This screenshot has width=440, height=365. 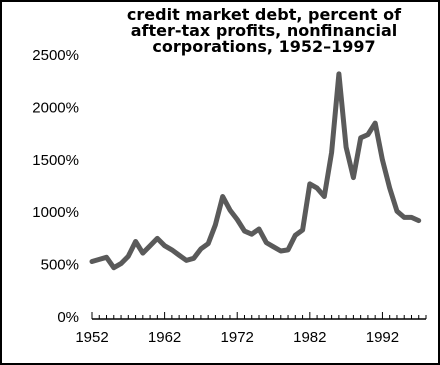 What do you see at coordinates (55, 186) in the screenshot?
I see `y-axis: 0% 500% 1000% 1500% 2000% 2500%` at bounding box center [55, 186].